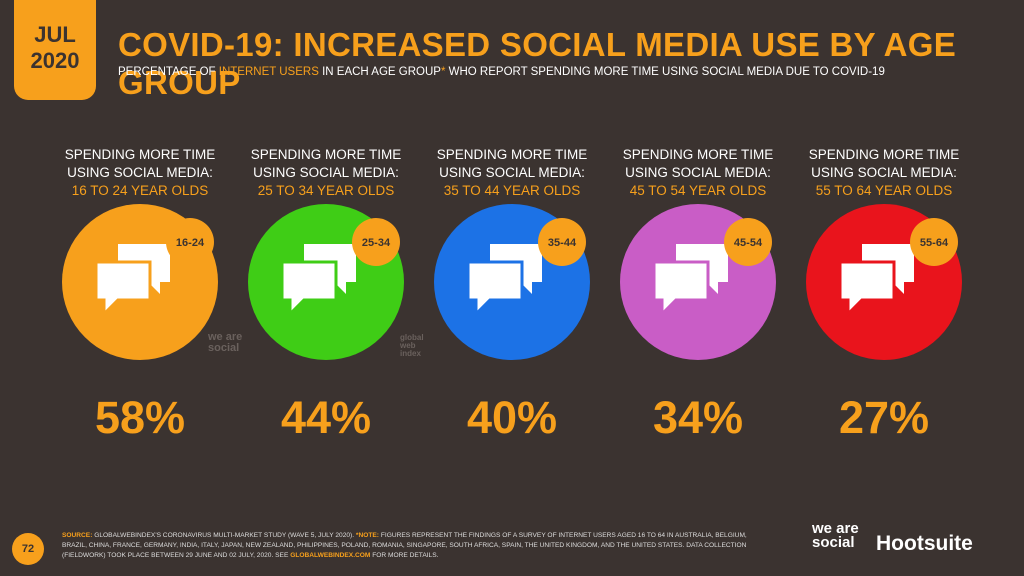 The image size is (1024, 576). Describe the element at coordinates (55, 34) in the screenshot. I see `month: JUL` at that location.